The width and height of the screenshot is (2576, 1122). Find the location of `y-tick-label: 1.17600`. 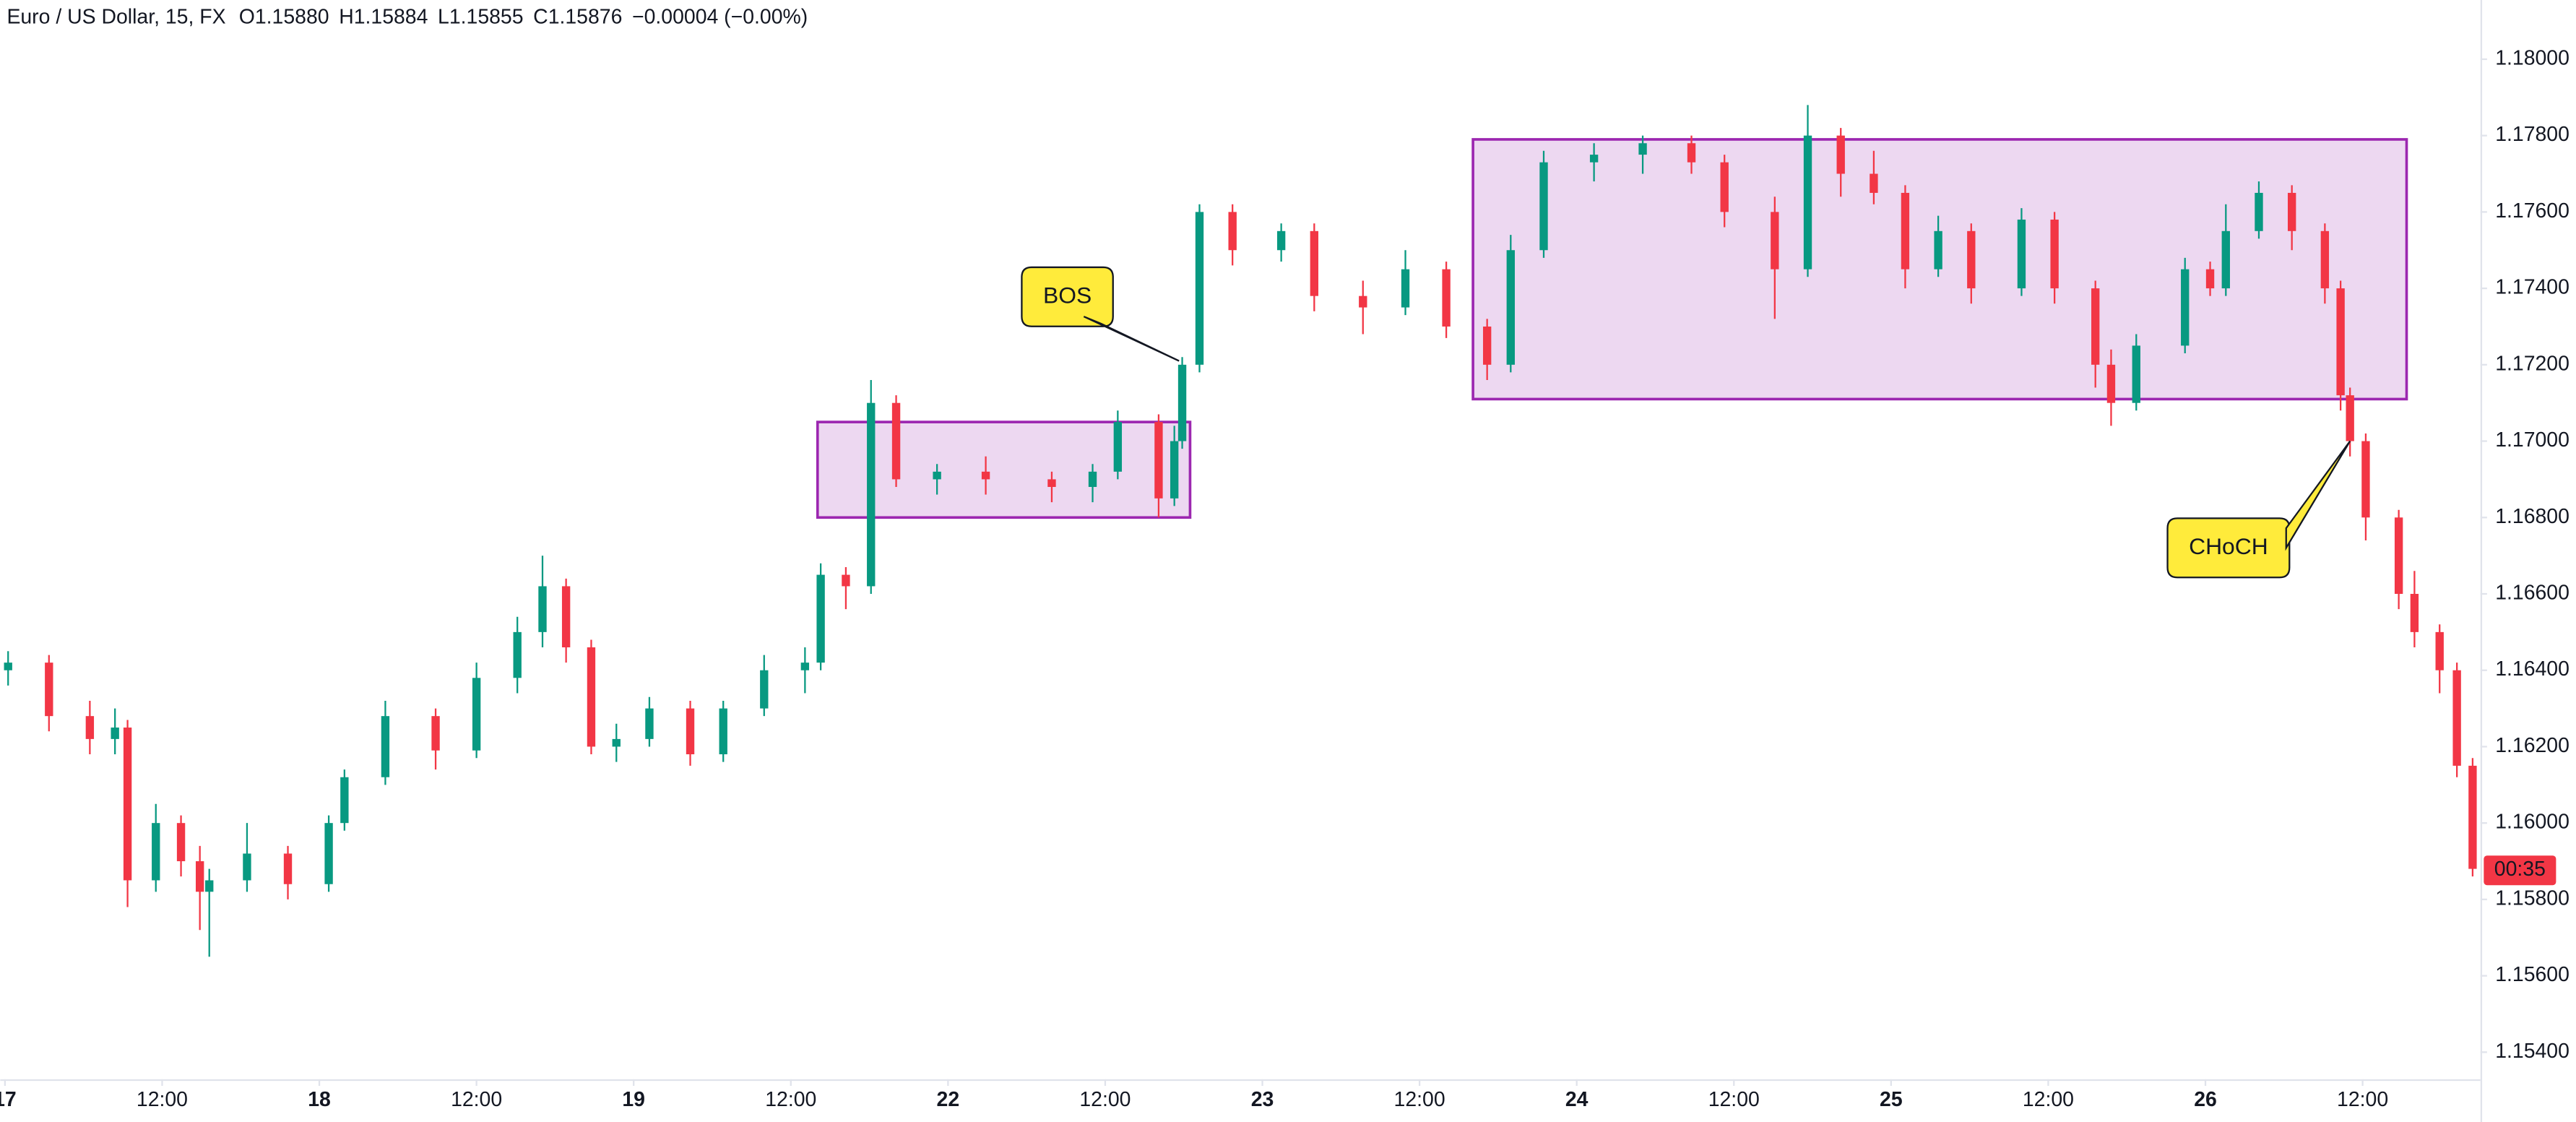

y-tick-label: 1.17600 is located at coordinates (2532, 211).